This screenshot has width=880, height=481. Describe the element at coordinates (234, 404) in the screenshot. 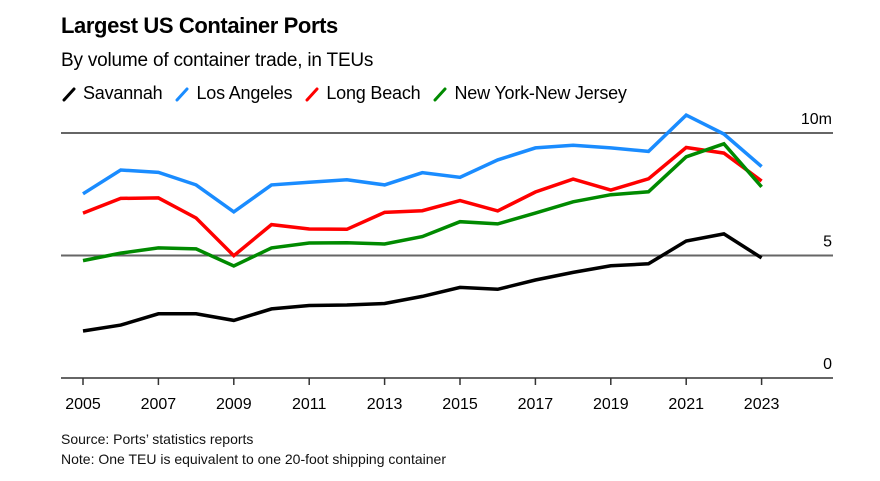

I see `x-tick-label: 2009` at that location.